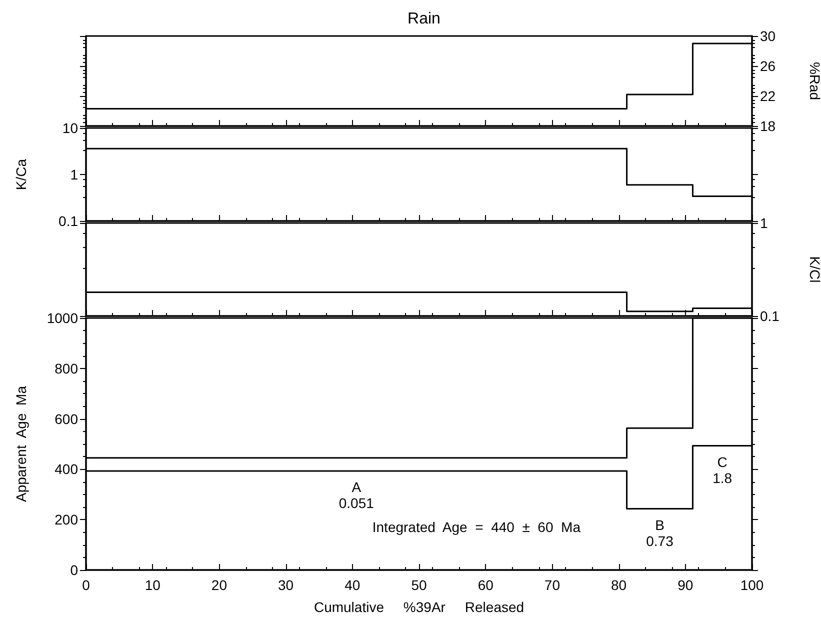 Image resolution: width=821 pixels, height=625 pixels. Describe the element at coordinates (86, 585) in the screenshot. I see `x-tick-label: 0` at that location.